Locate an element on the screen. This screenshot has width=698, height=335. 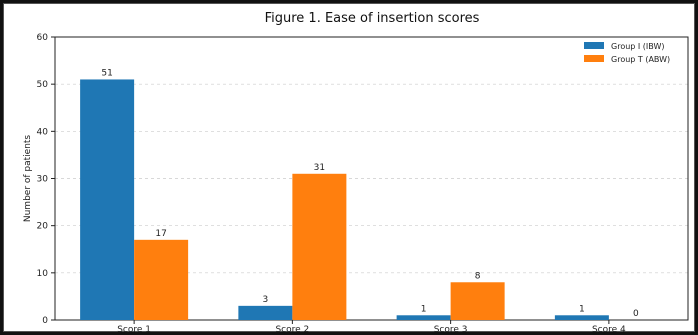
y-tick-label: 50 is located at coordinates (43, 85).